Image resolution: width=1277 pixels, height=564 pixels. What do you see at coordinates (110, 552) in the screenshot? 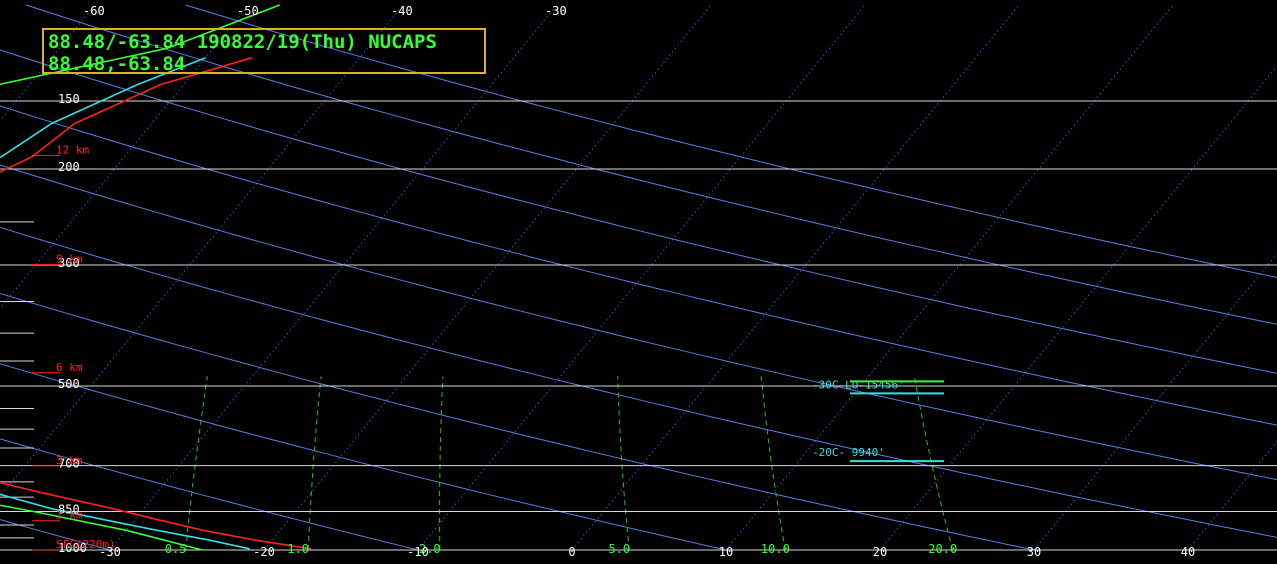
I see `temp-label-bottom: -30` at bounding box center [110, 552].